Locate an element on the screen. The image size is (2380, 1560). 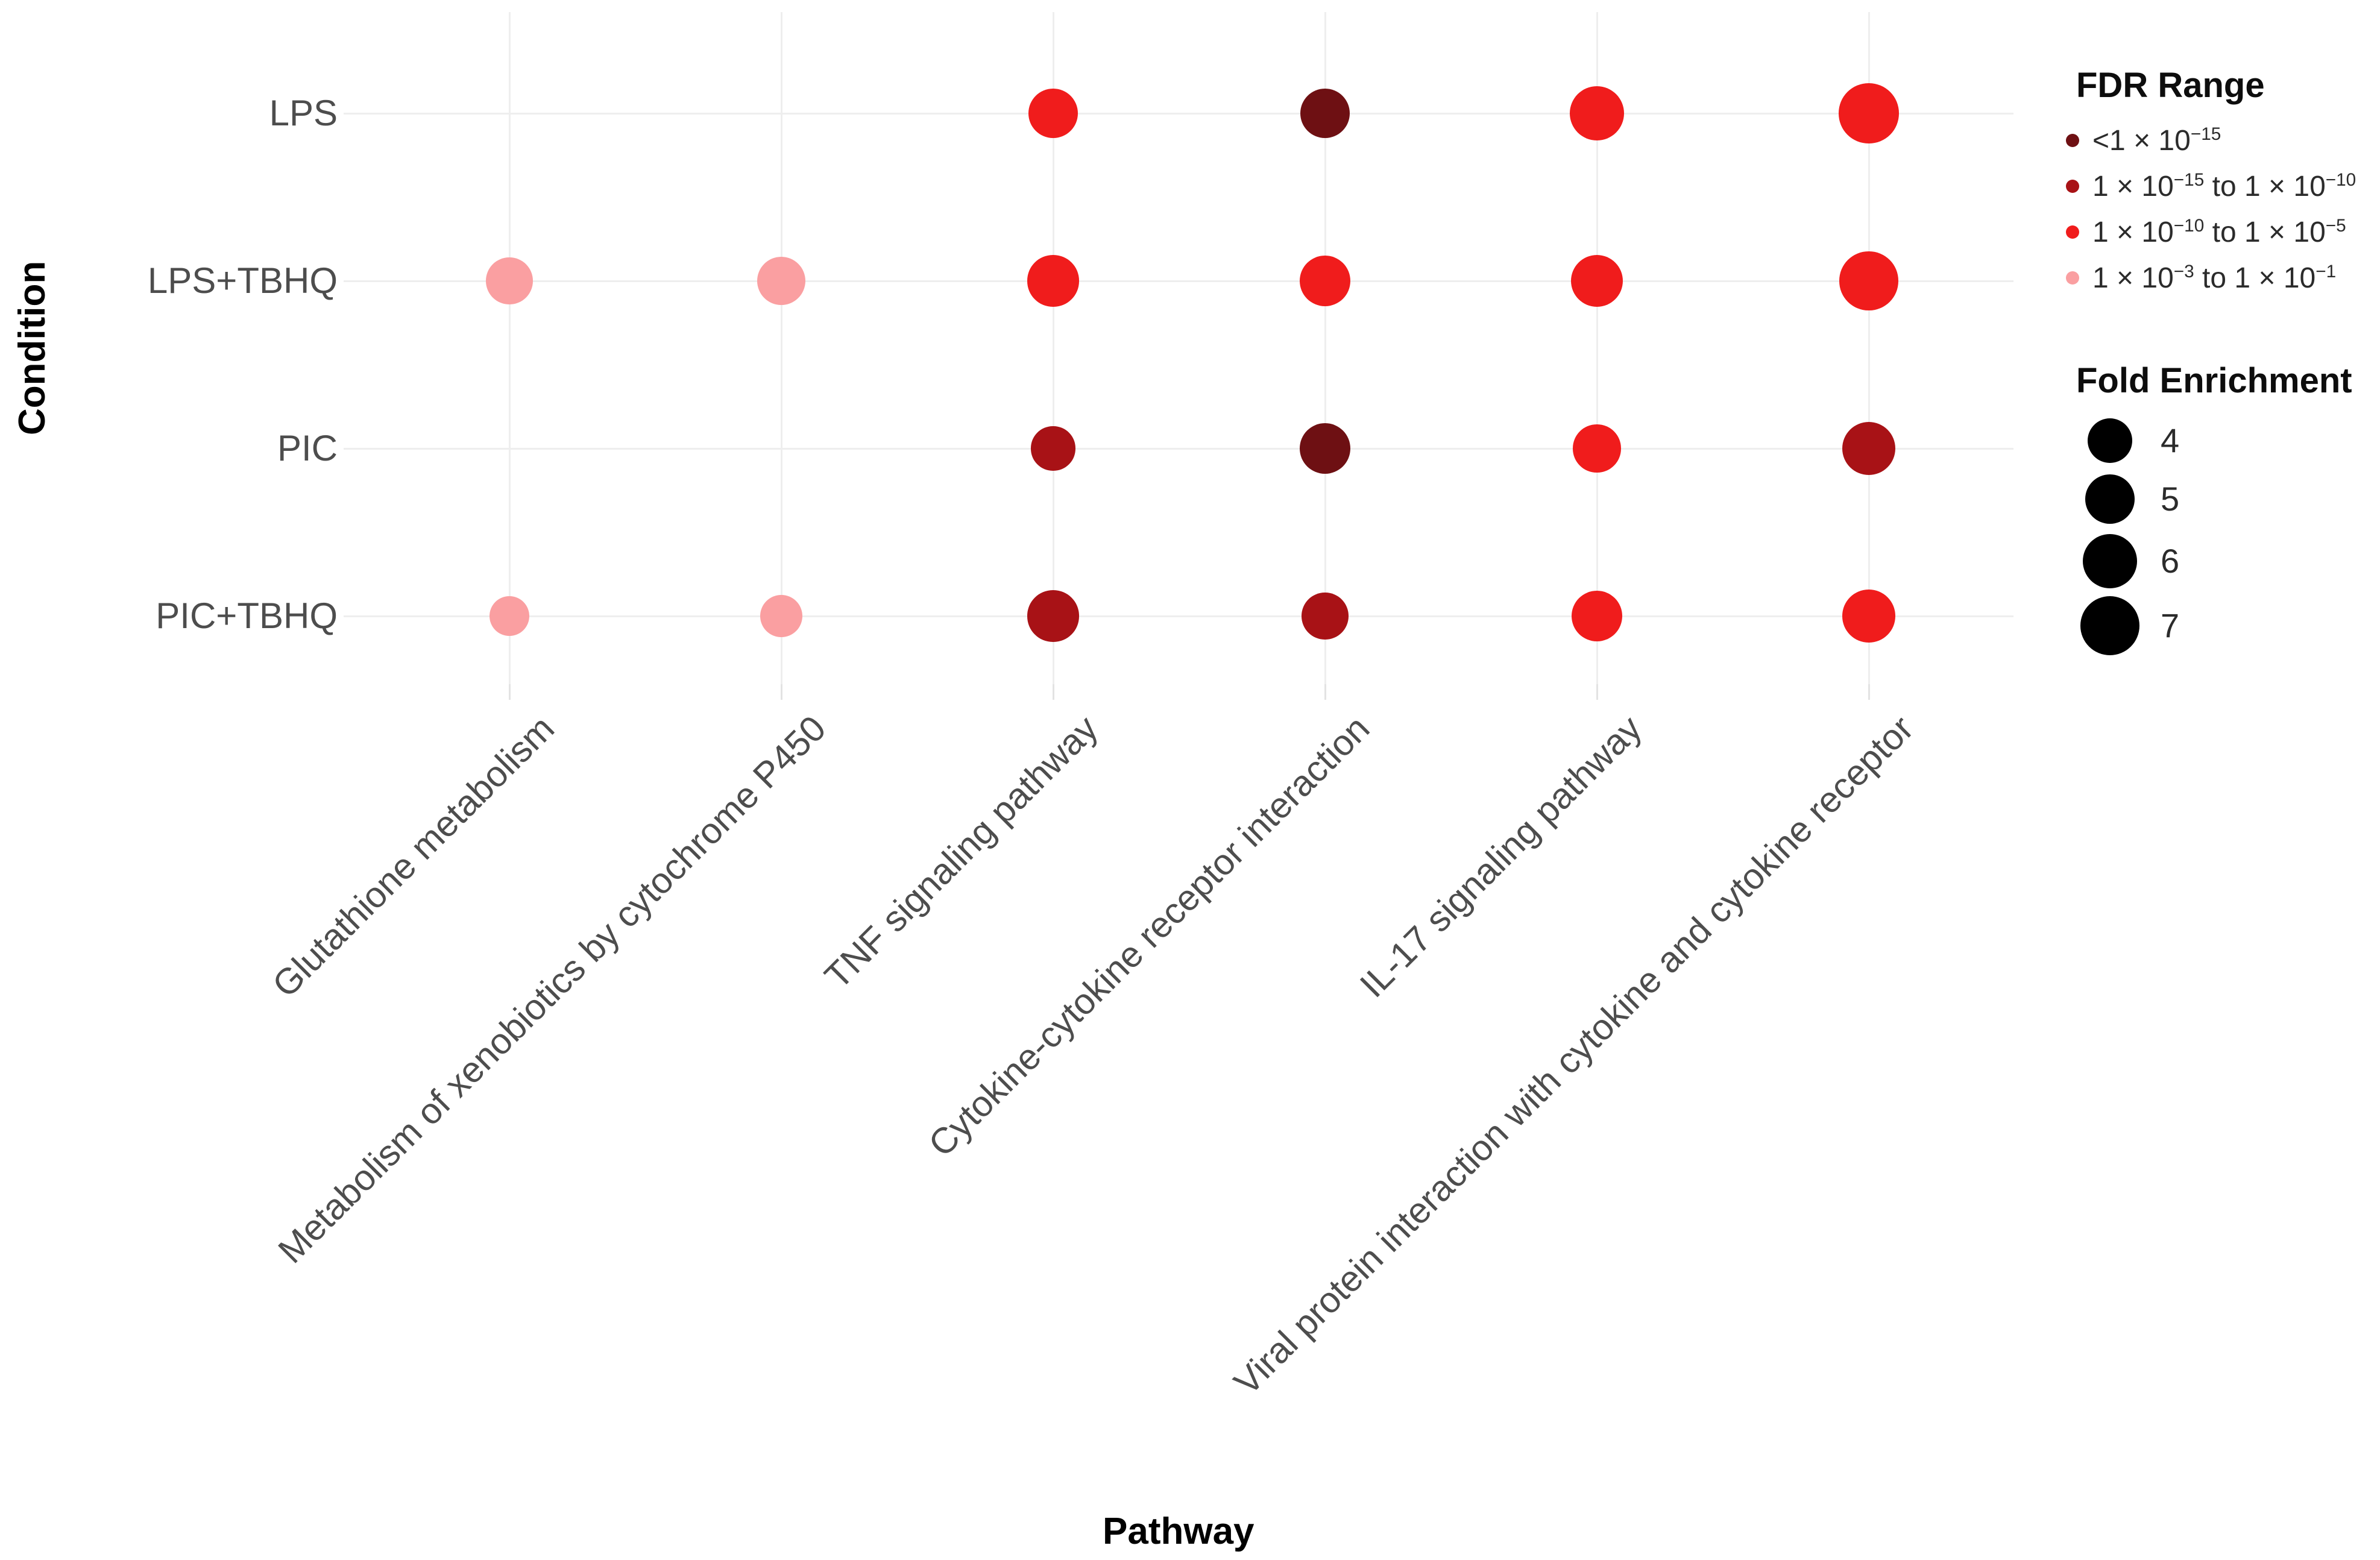
fdr-legend-item: 1 × 10−10 to 1 × 10−5 is located at coordinates (2206, 233).